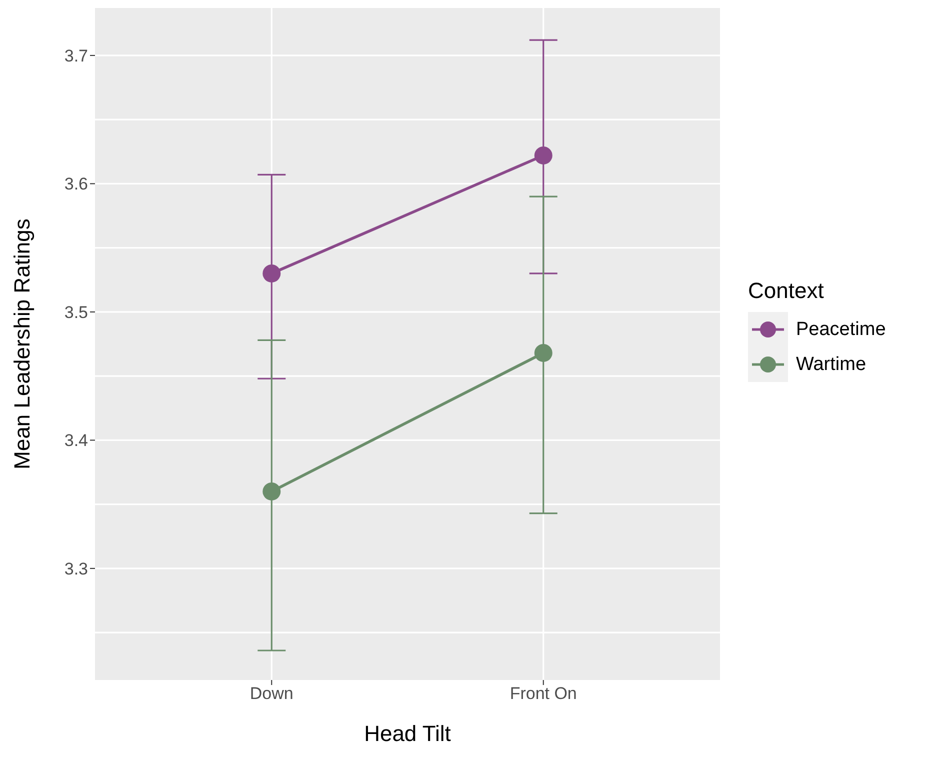 Image resolution: width=940 pixels, height=758 pixels. Describe the element at coordinates (76, 568) in the screenshot. I see `y-tick-label: 3.3` at that location.